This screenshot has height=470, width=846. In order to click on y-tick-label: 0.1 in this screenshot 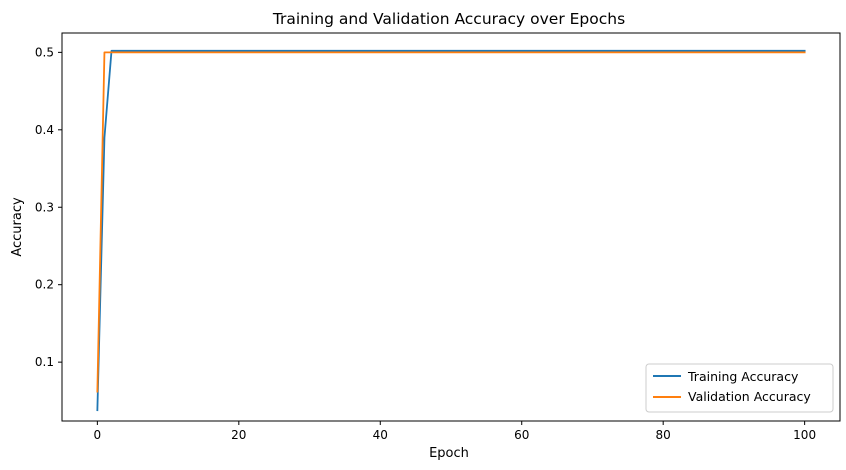, I will do `click(44, 362)`.